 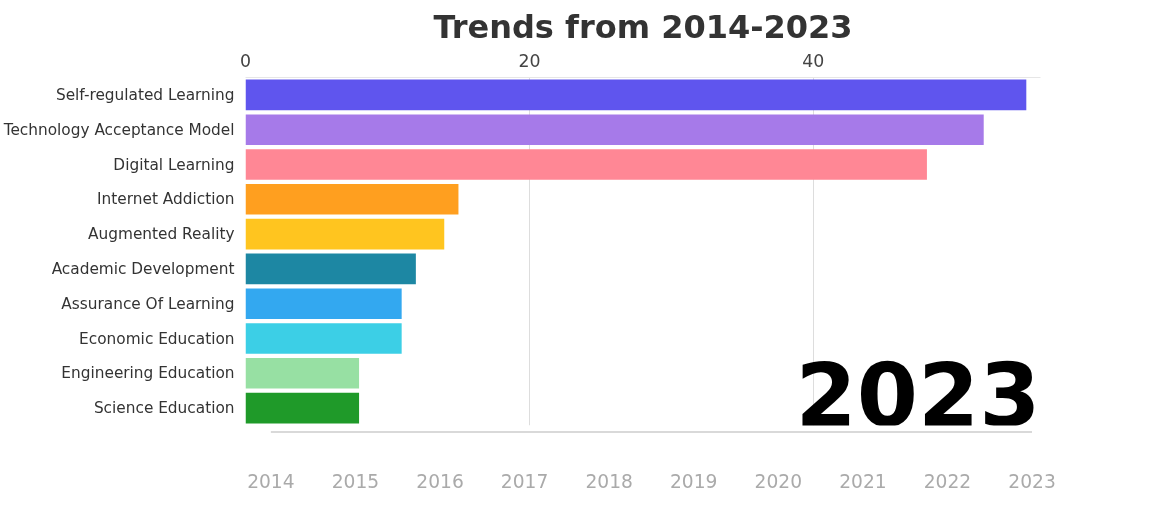 I want to click on x-tick-label: 20, so click(x=529, y=60).